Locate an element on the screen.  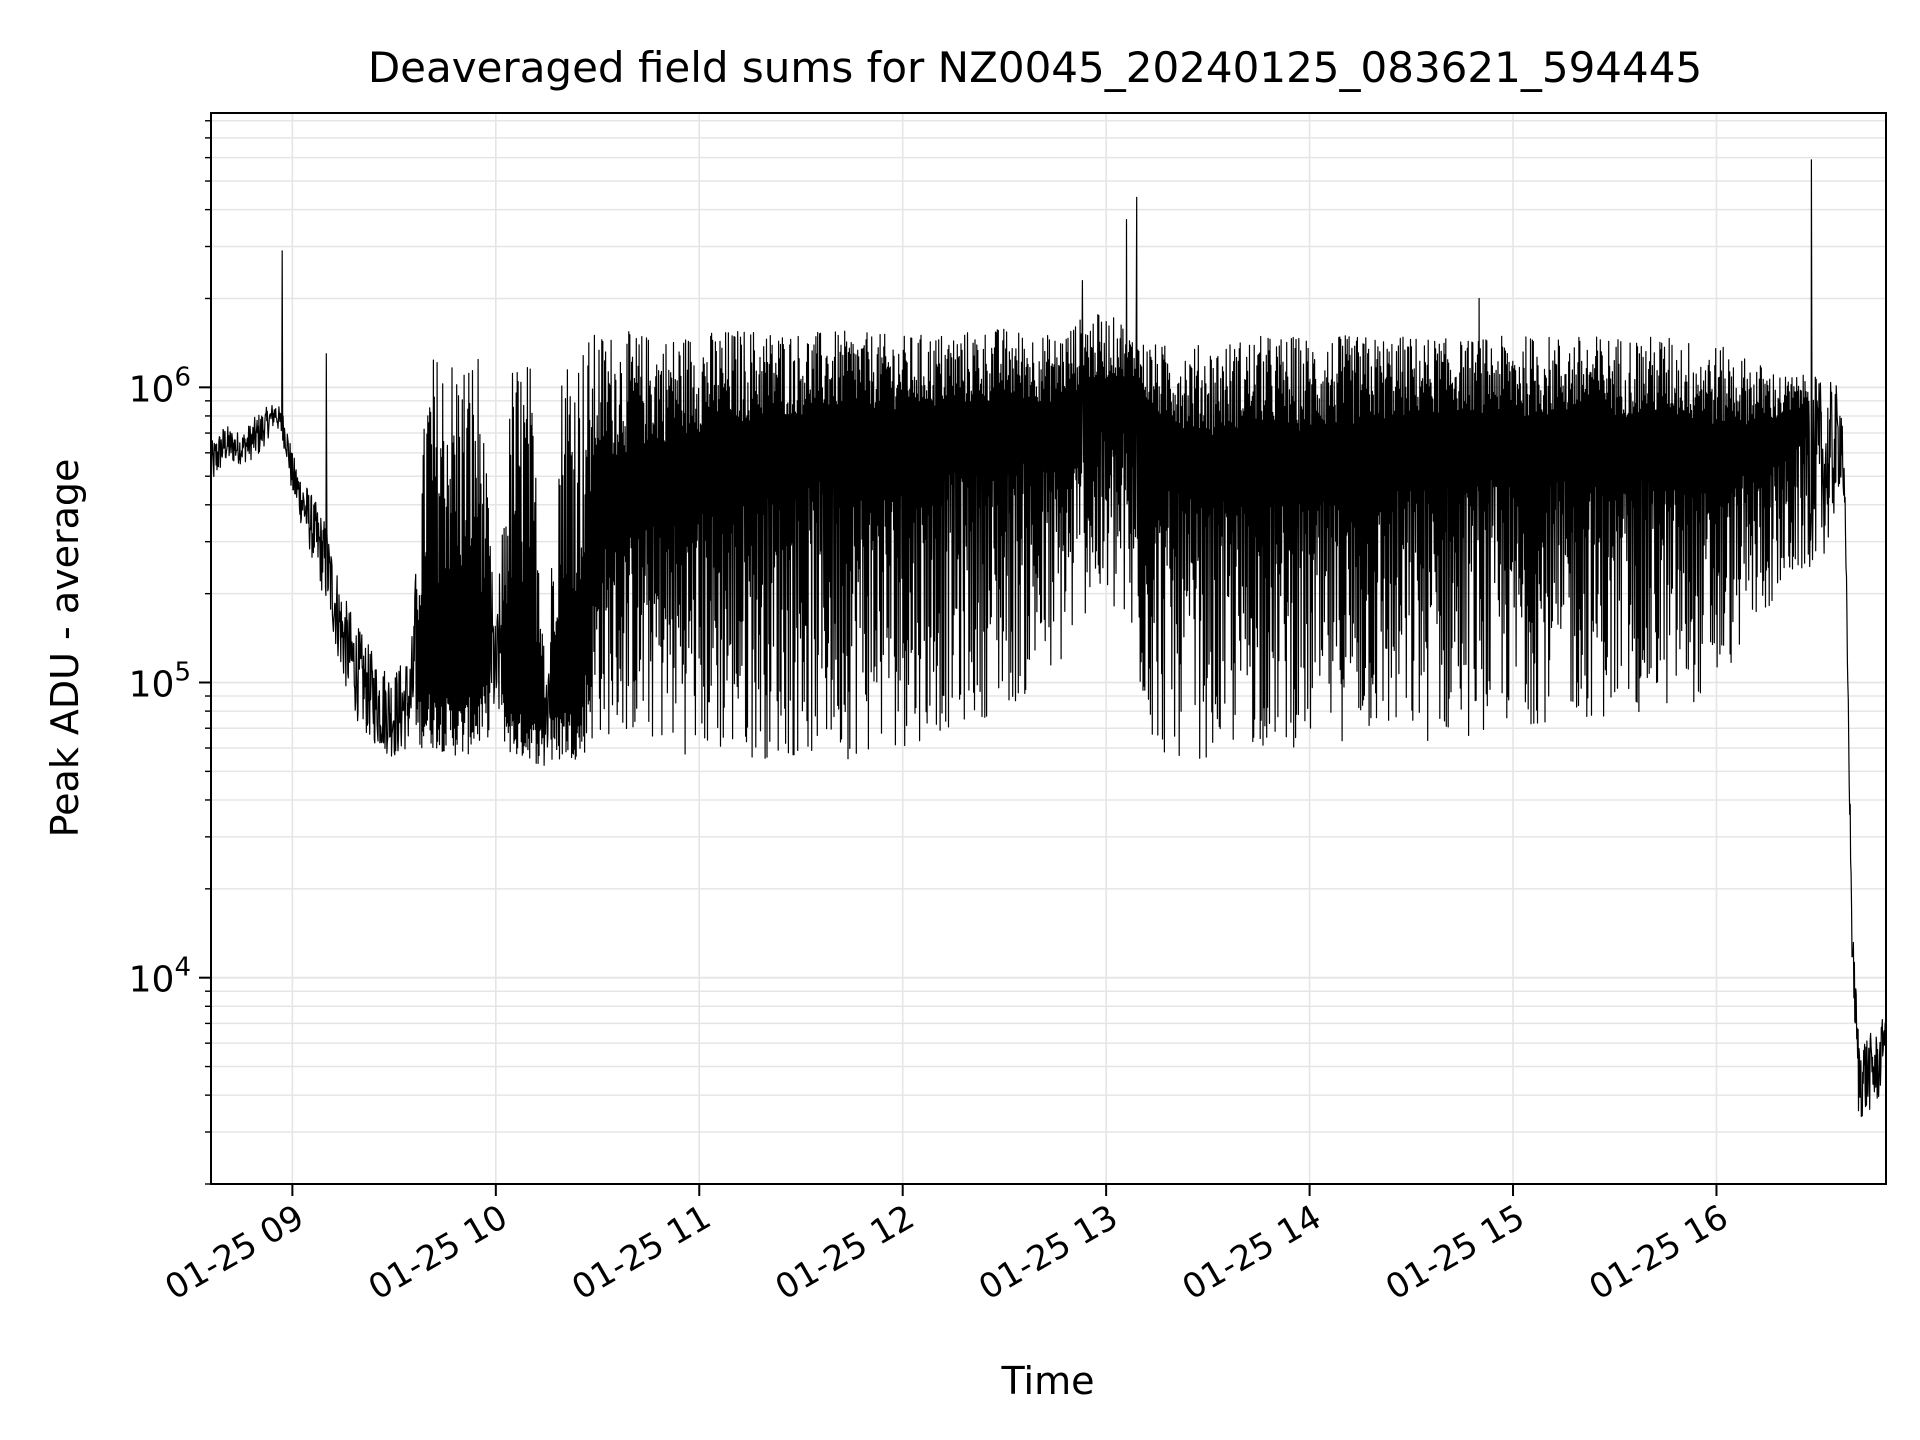
y-axis-label: Peak ADU - average is located at coordinates (65, 648).